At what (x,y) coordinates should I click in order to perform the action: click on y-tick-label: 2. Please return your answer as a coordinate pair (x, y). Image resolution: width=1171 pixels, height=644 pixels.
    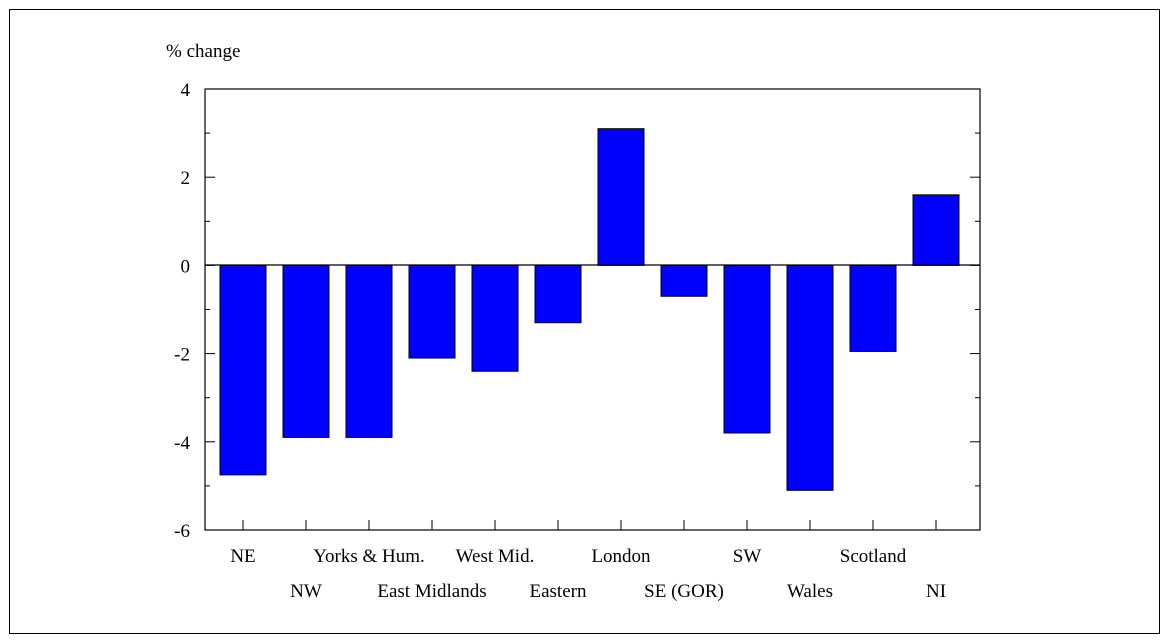
    Looking at the image, I should click on (186, 178).